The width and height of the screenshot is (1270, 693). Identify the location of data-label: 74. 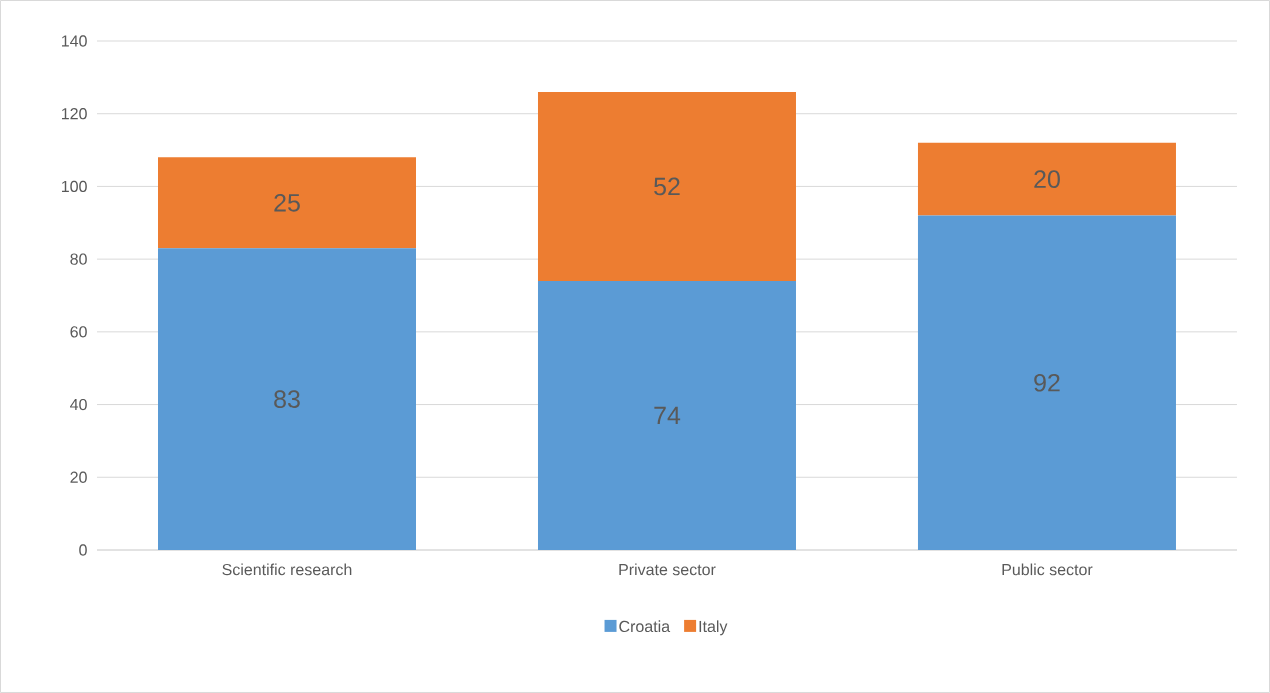
(667, 415).